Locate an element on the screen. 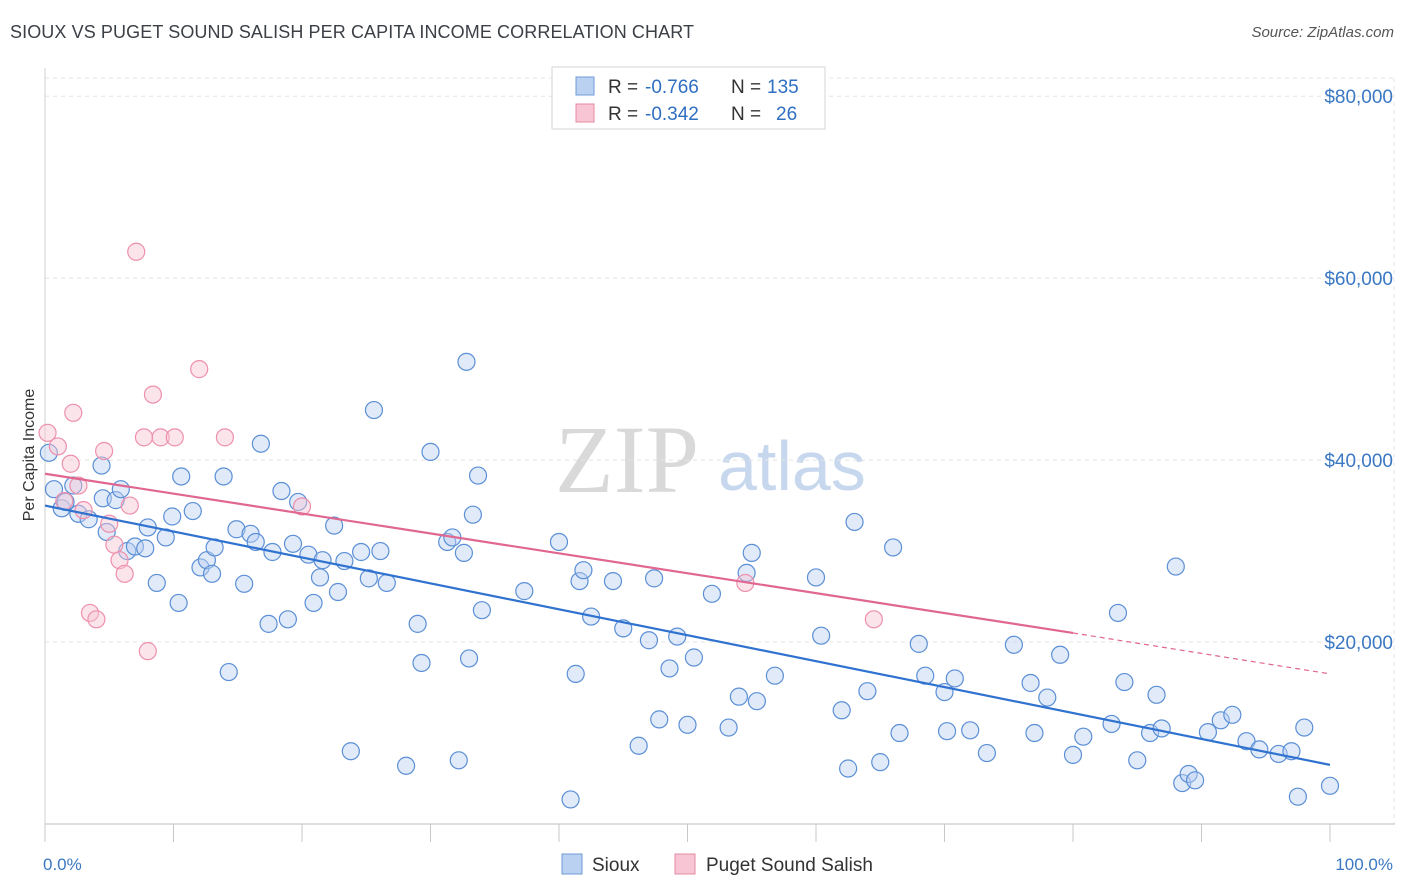 The width and height of the screenshot is (1406, 892). series-swatch-sioux is located at coordinates (572, 864).